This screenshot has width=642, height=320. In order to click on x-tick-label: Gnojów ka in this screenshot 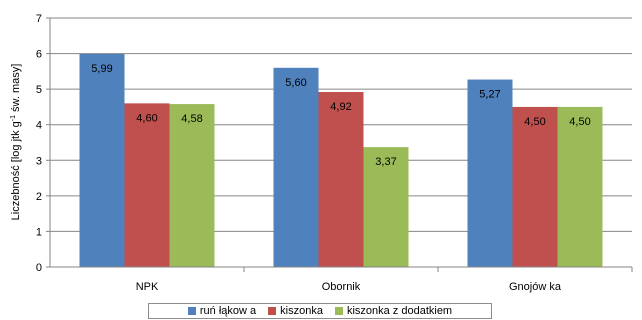, I will do `click(535, 287)`.